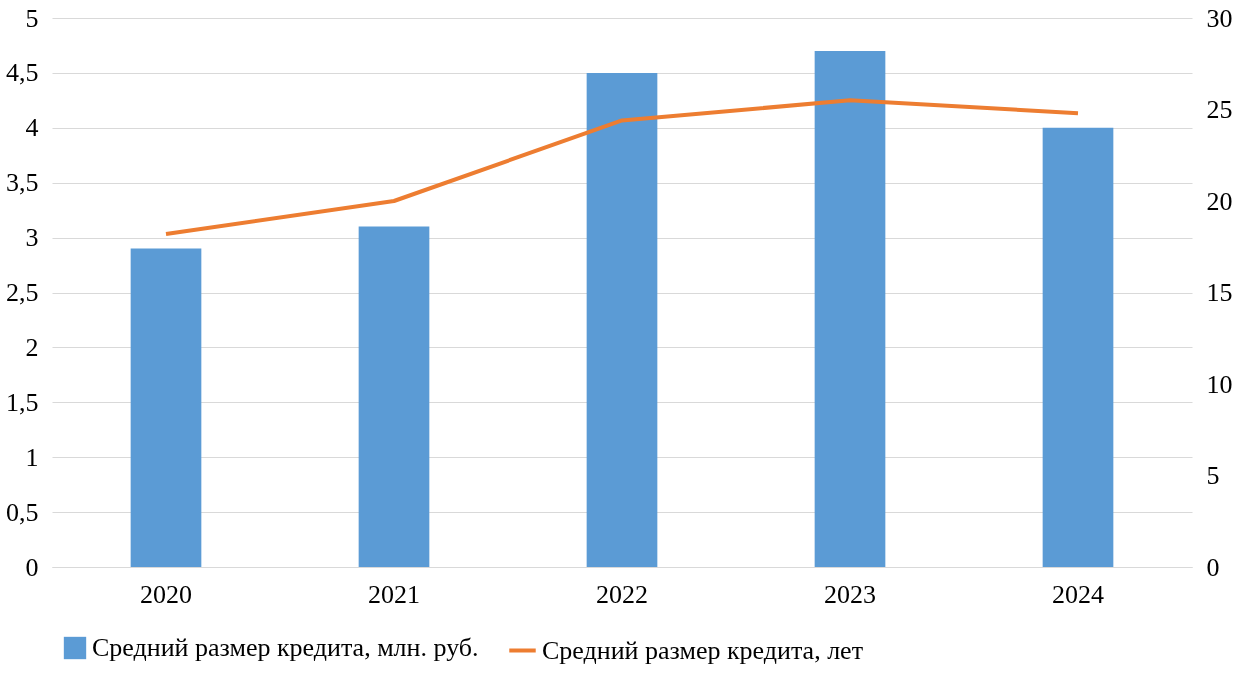 The image size is (1237, 679). I want to click on y-tick-label: 4,5, so click(22, 73).